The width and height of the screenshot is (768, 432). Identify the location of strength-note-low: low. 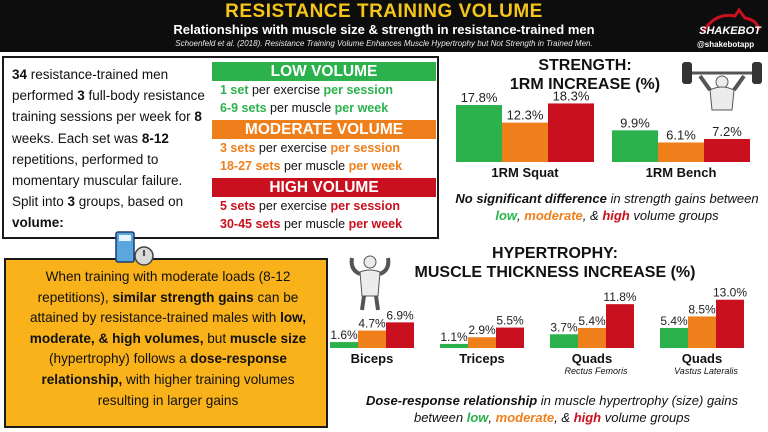
(506, 215).